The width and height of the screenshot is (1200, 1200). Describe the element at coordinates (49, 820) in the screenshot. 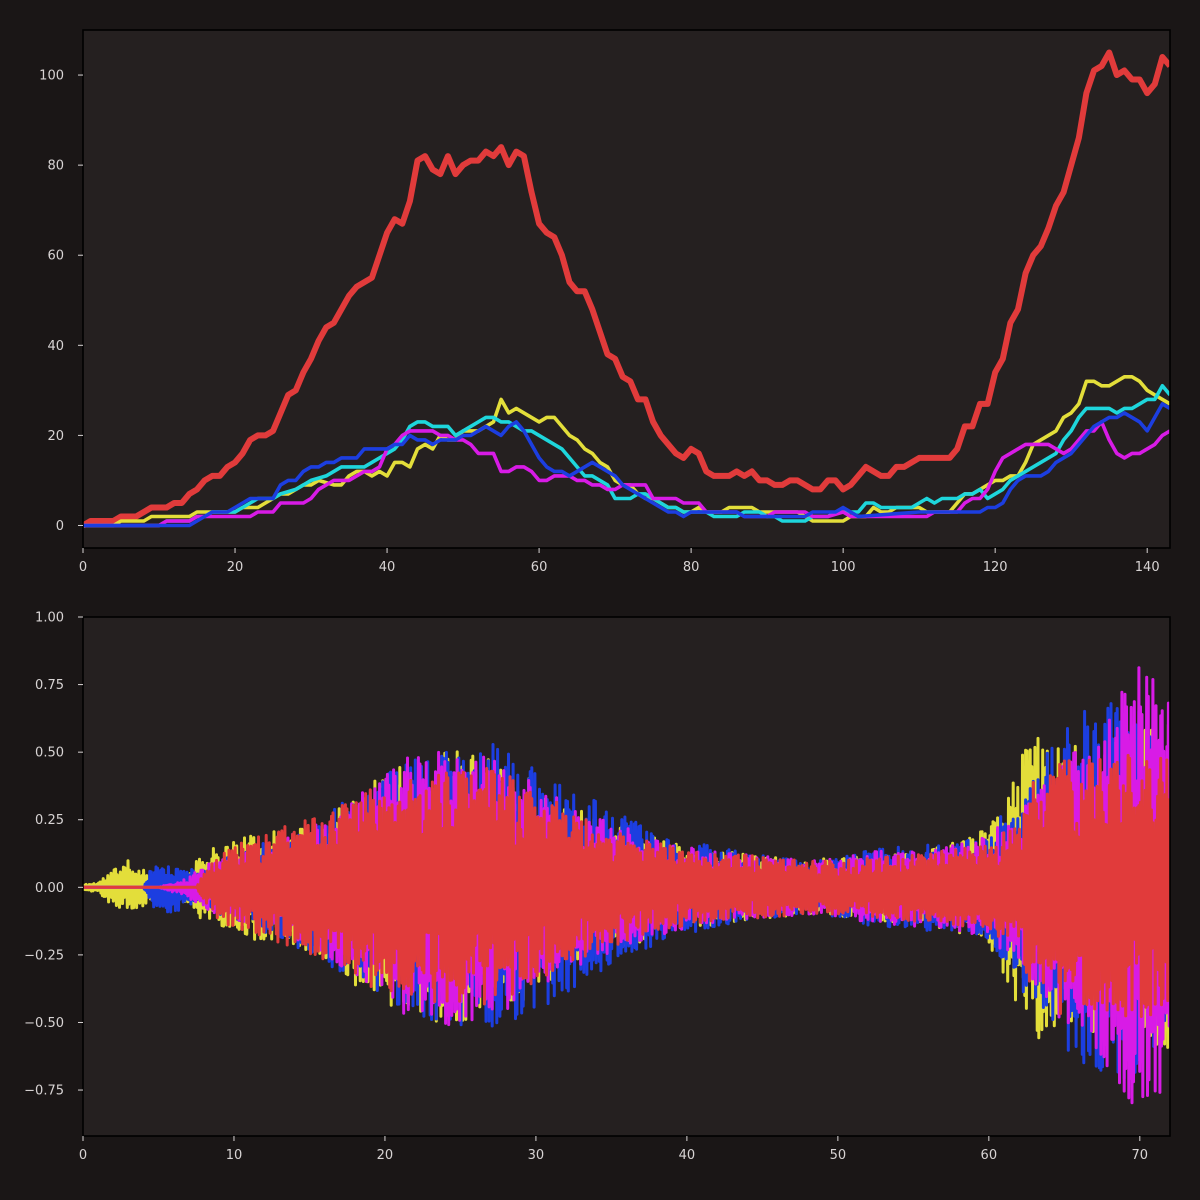

I see `y-tick-label: 0.25` at that location.